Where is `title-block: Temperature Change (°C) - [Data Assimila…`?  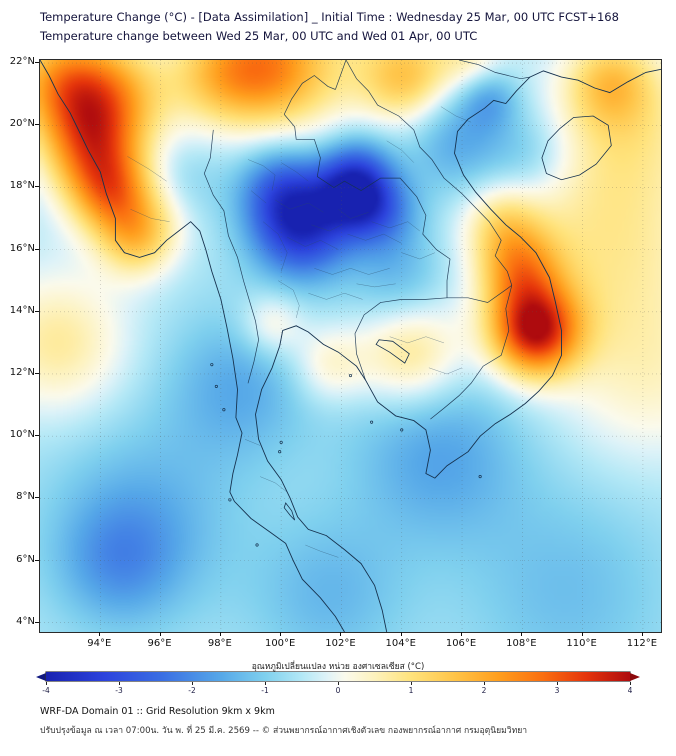
title-block: Temperature Change (°C) - [Data Assimila… is located at coordinates (355, 27).